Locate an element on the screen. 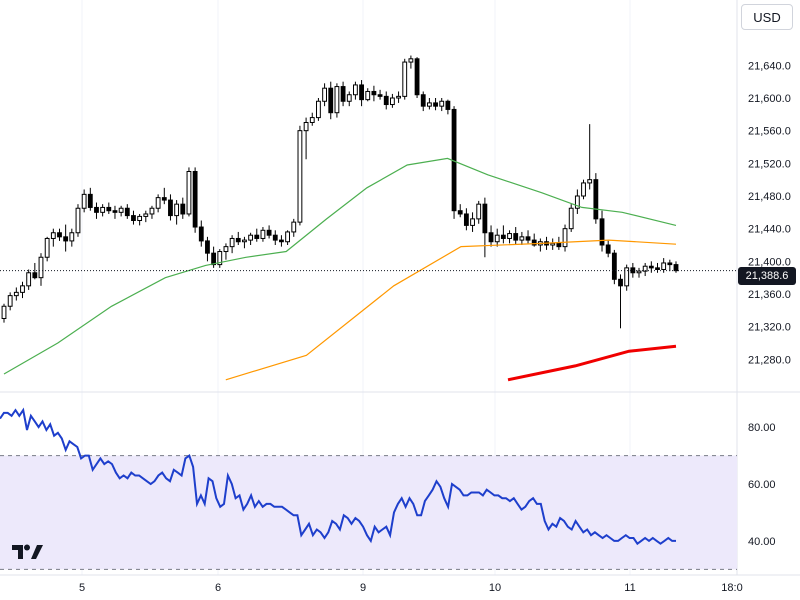 This screenshot has width=800, height=600. rsi-tick-label: 80.00 is located at coordinates (762, 428).